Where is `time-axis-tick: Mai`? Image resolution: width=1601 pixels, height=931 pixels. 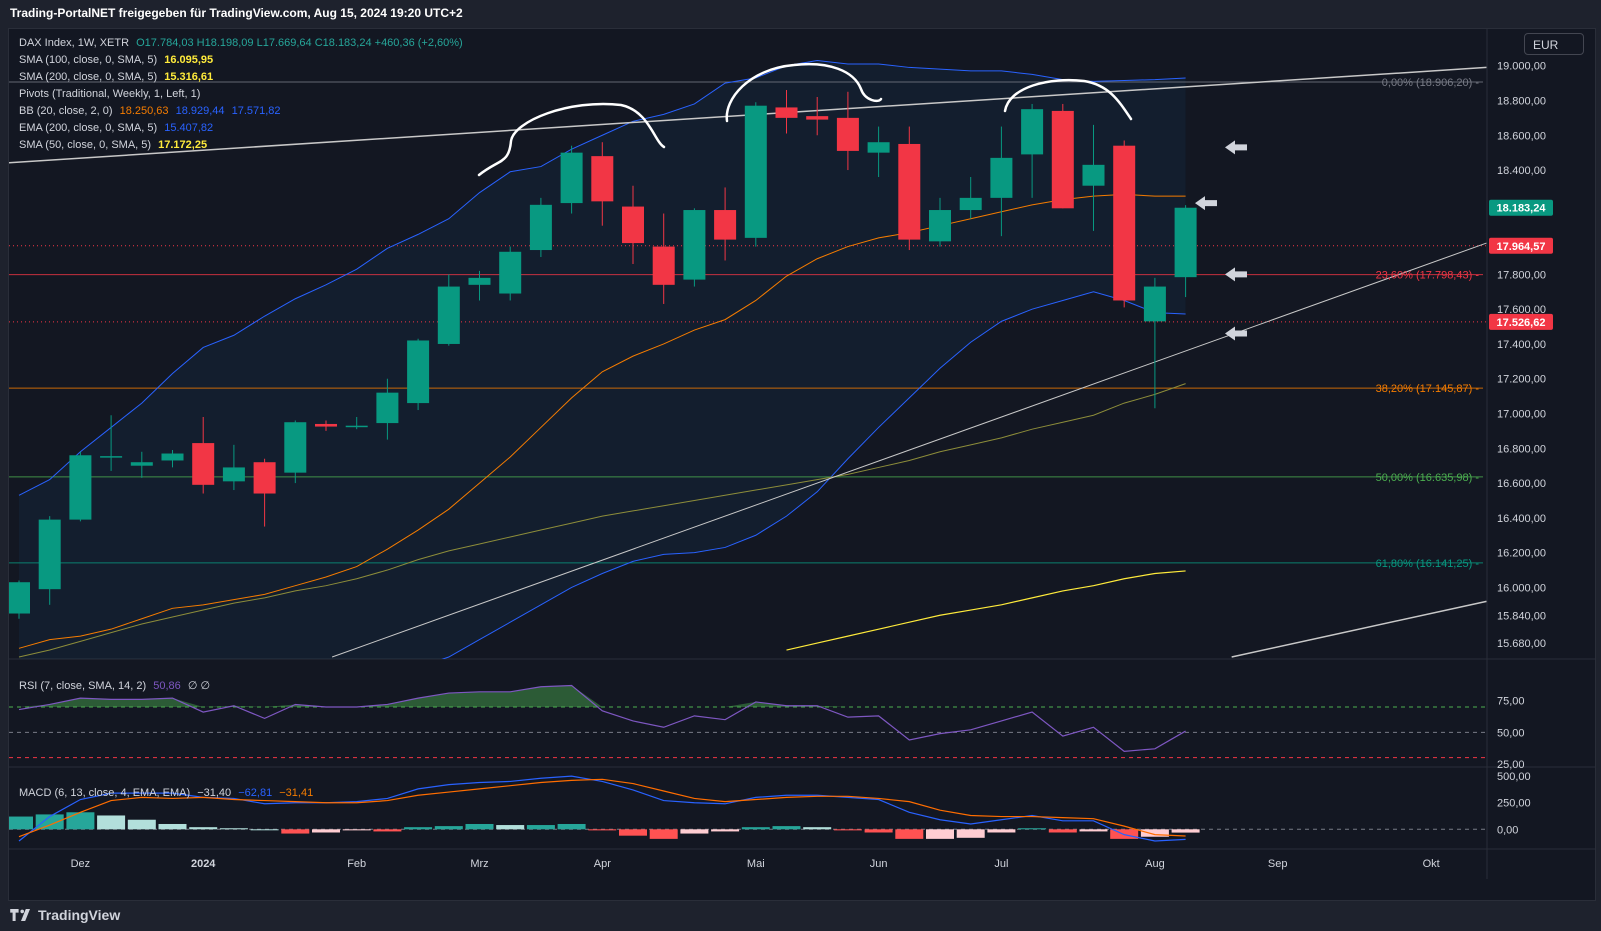
time-axis-tick: Mai is located at coordinates (756, 864).